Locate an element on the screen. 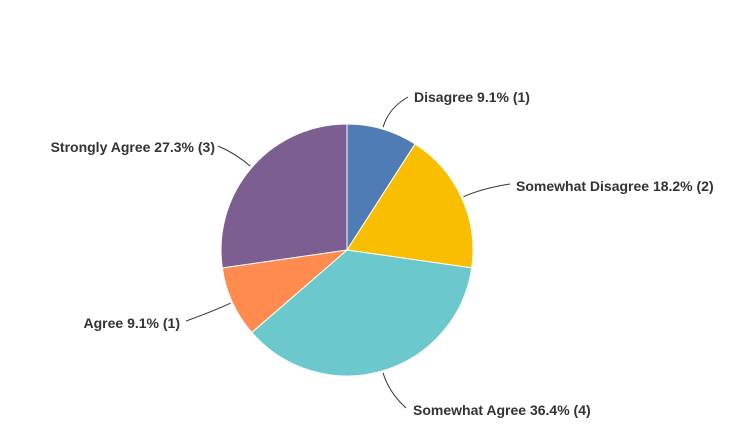 The height and width of the screenshot is (431, 752). slice-label: Disagree 9.1% (1) is located at coordinates (472, 97).